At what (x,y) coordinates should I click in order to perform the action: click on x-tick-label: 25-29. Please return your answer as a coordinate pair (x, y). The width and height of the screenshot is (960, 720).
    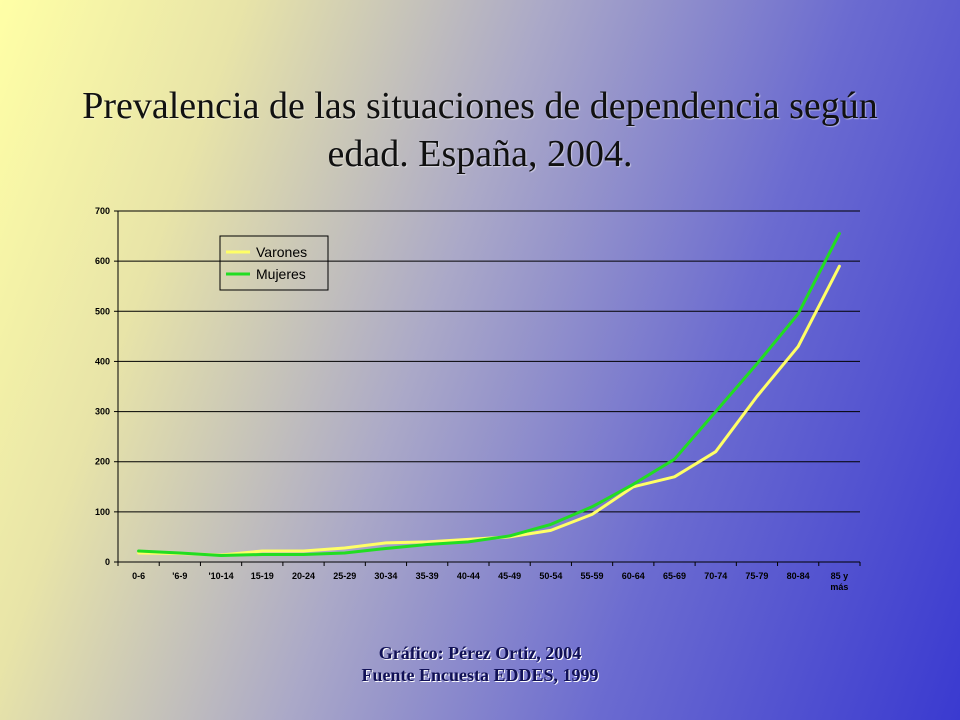
    Looking at the image, I should click on (344, 576).